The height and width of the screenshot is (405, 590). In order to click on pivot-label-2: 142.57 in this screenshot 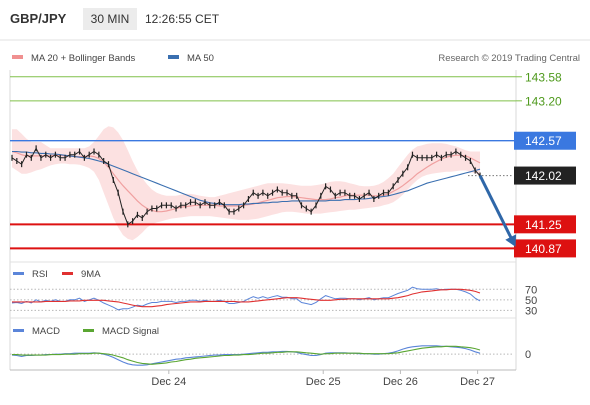, I will do `click(543, 141)`.